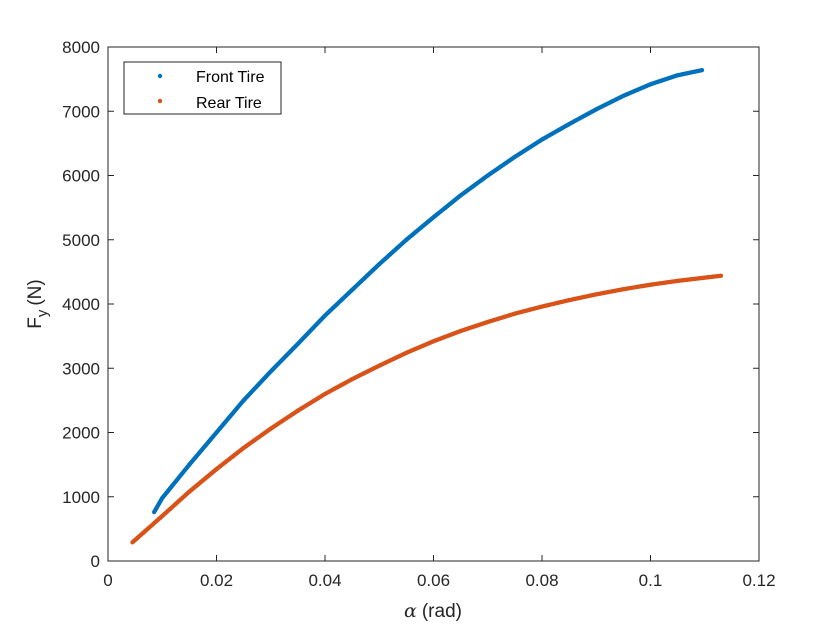 The width and height of the screenshot is (840, 630). What do you see at coordinates (81, 368) in the screenshot?
I see `y-tick-label: 3000` at bounding box center [81, 368].